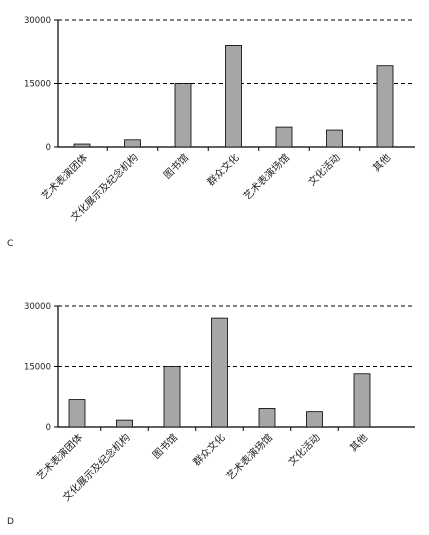 The height and width of the screenshot is (535, 429). What do you see at coordinates (10, 244) in the screenshot?
I see `panel-label: C` at bounding box center [10, 244].